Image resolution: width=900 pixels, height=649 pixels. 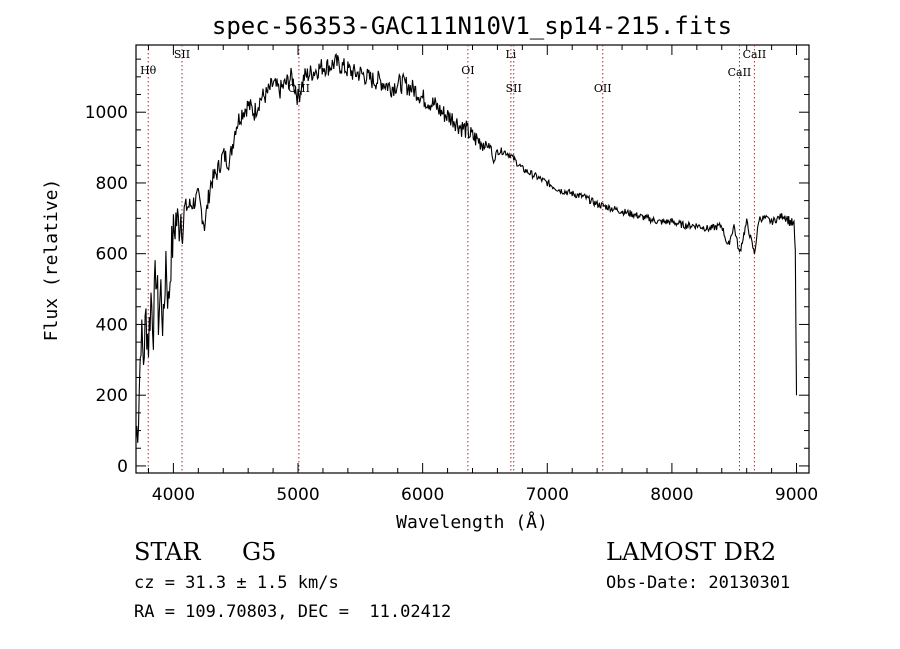 I want to click on marker-label: Li, so click(x=510, y=54).